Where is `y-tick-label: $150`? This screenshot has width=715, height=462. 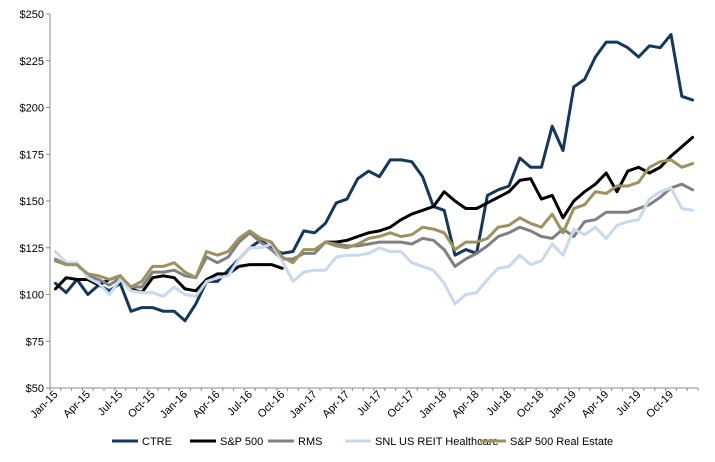 y-tick-label: $150 is located at coordinates (32, 202).